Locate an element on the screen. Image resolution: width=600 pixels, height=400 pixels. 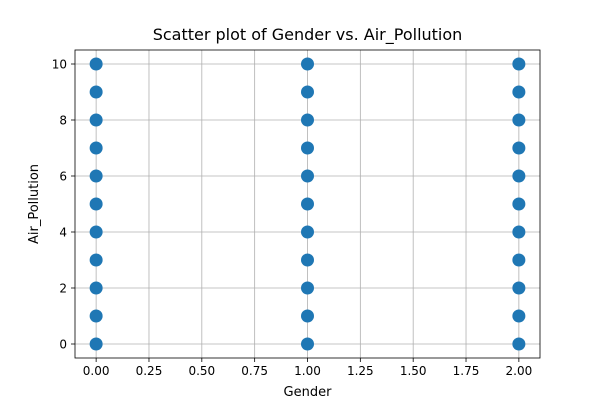
y-tick-label: 4 is located at coordinates (63, 233).